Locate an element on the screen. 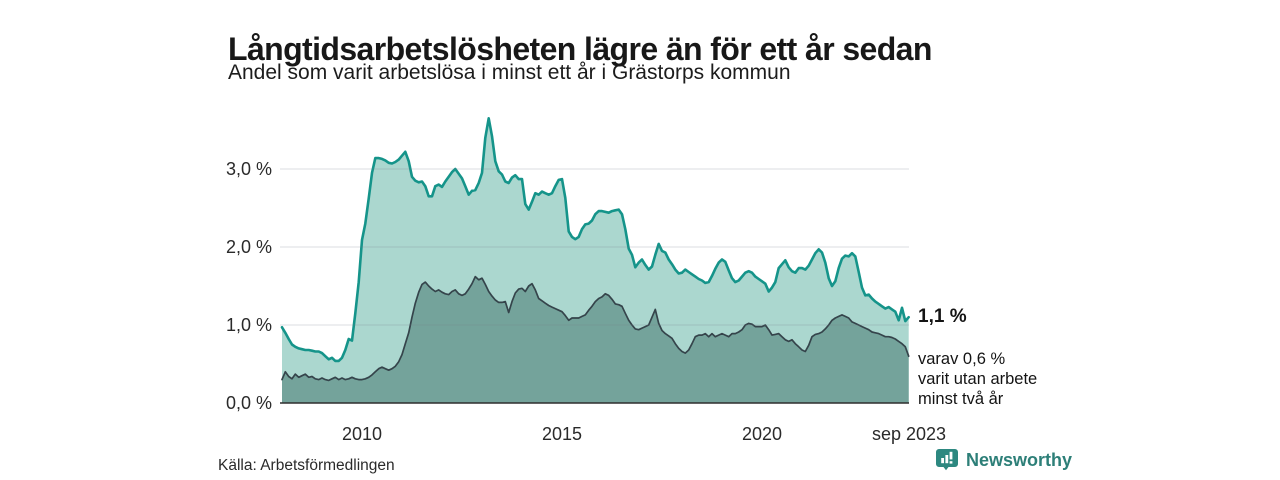  x-tick-2010: 2010 is located at coordinates (362, 434).